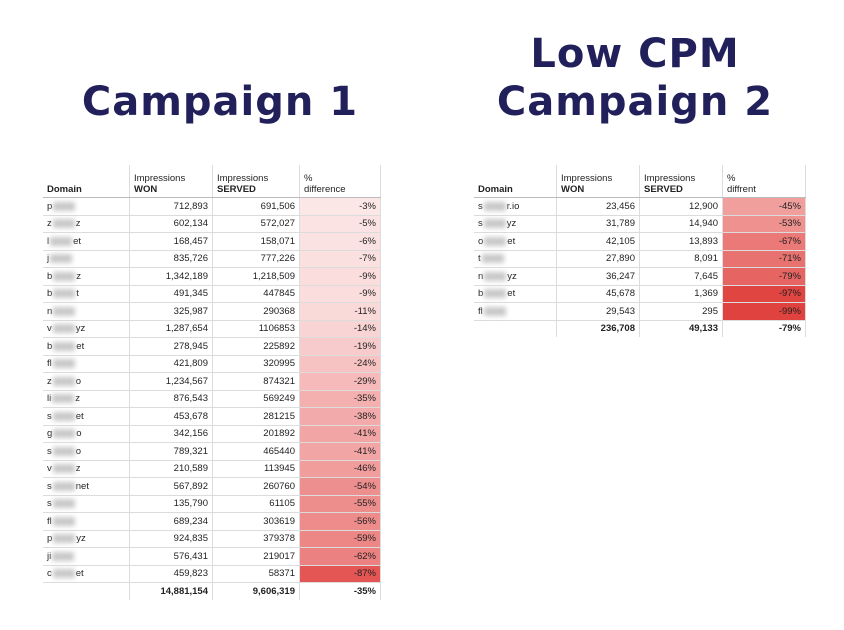  Describe the element at coordinates (171, 416) in the screenshot. I see `won-cell: 453,678` at that location.